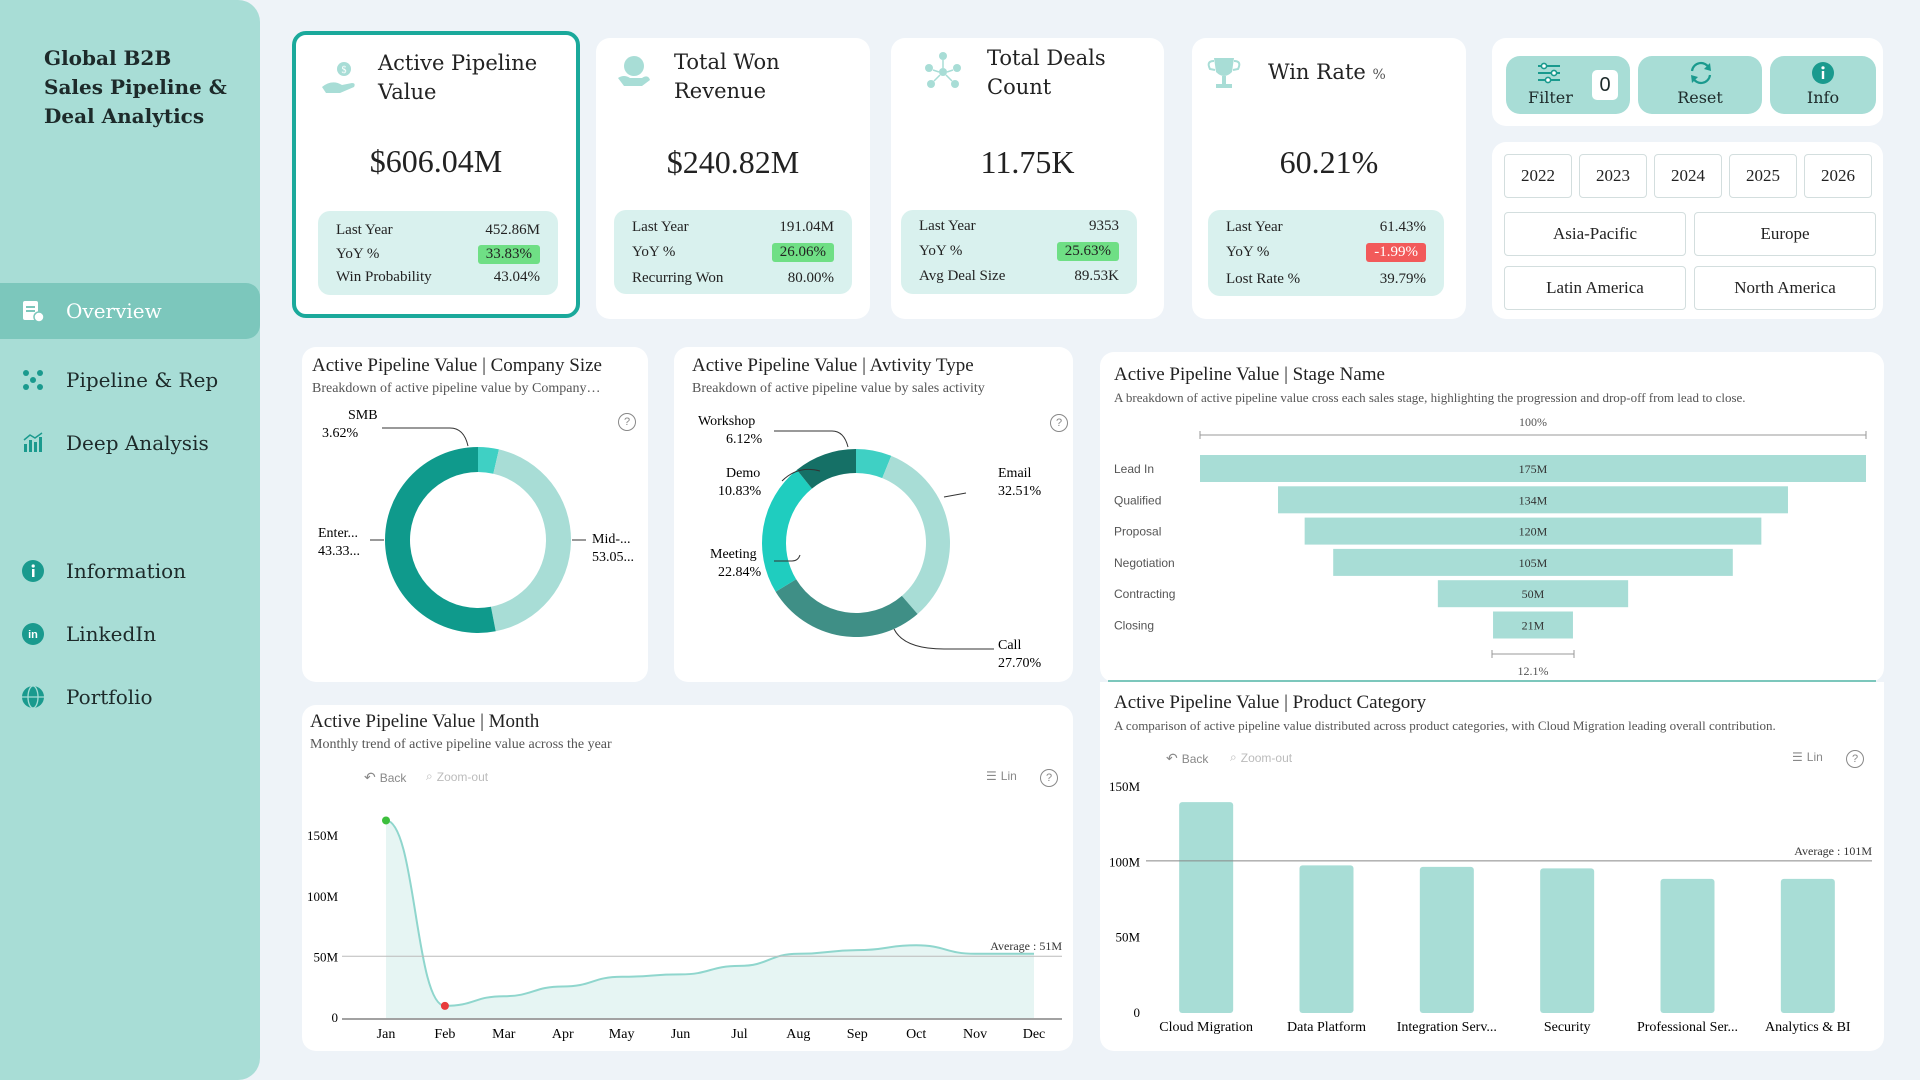  I want to click on funnel-stage-label: Negotiation, so click(1144, 563).